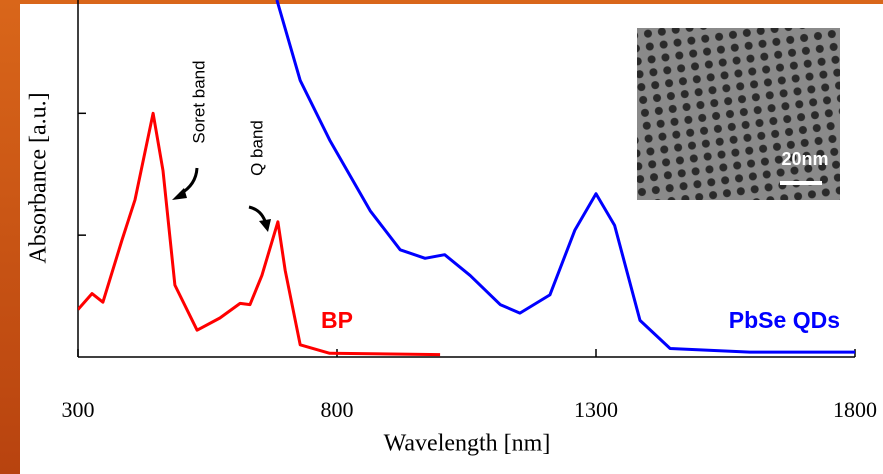 The image size is (883, 474). Describe the element at coordinates (78, 409) in the screenshot. I see `x-tick-label: 300` at that location.